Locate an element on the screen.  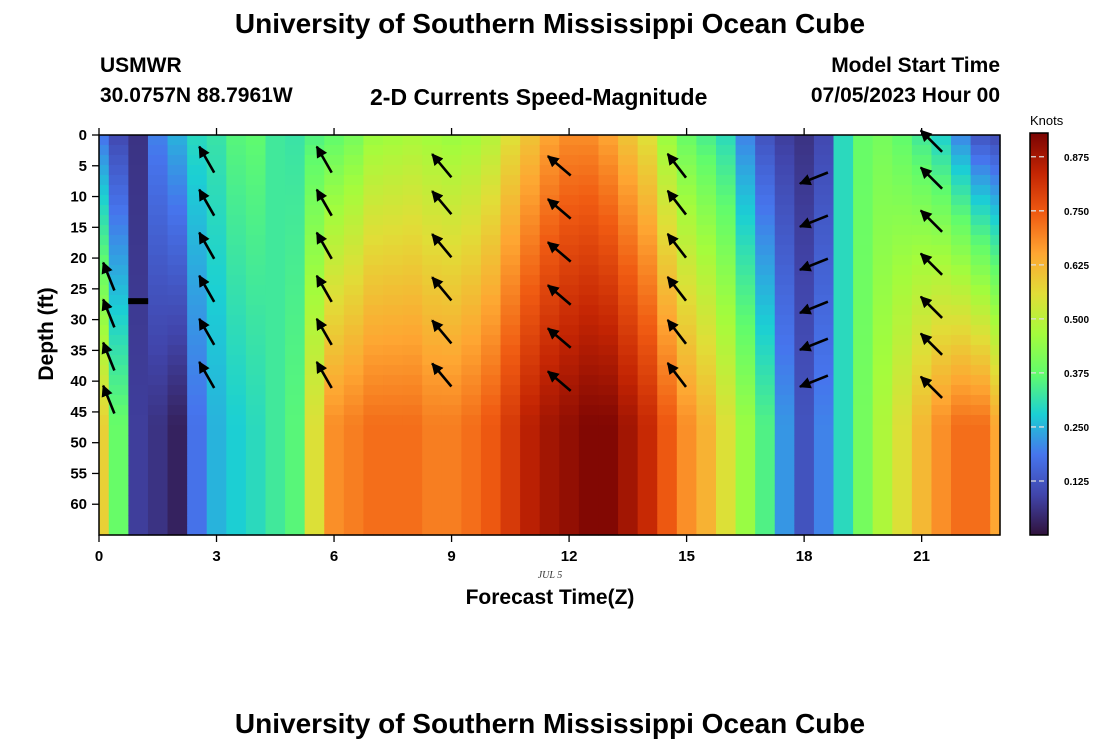
y-tick-label: 0 is located at coordinates (83, 135).